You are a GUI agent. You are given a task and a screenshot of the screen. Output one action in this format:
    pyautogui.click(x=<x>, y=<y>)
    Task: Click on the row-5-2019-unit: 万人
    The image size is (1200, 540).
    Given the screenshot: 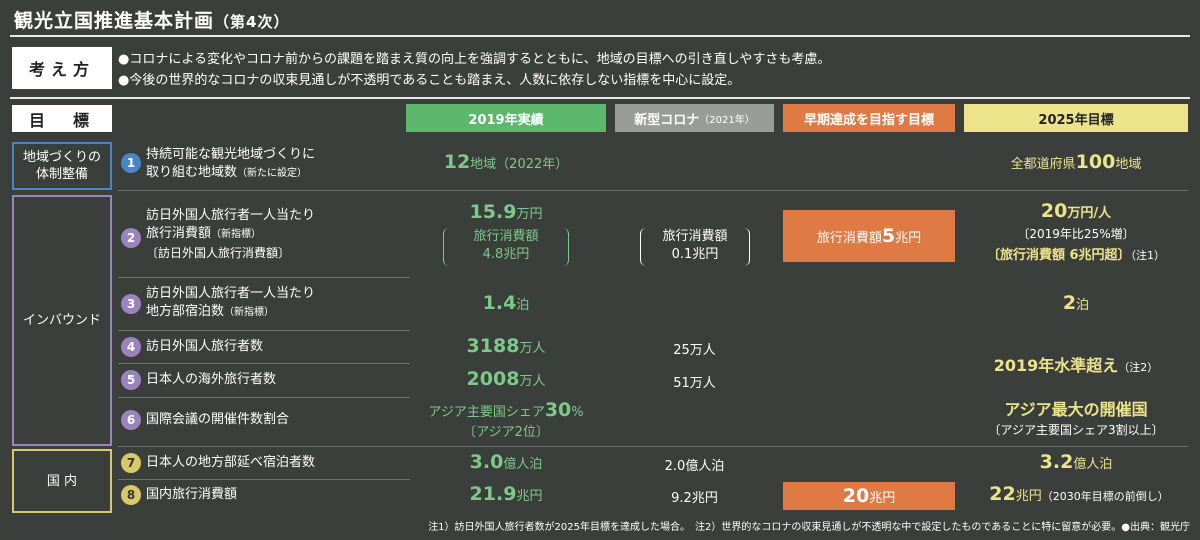 What is the action you would take?
    pyautogui.click(x=532, y=381)
    